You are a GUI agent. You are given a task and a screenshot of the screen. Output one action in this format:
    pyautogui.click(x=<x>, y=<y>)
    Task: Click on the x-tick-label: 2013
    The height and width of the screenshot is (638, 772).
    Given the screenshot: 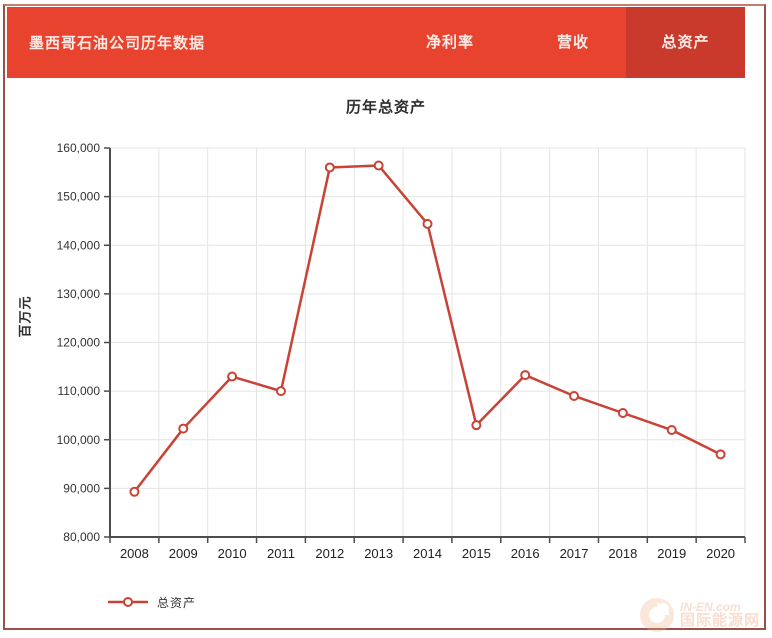 What is the action you would take?
    pyautogui.click(x=378, y=553)
    